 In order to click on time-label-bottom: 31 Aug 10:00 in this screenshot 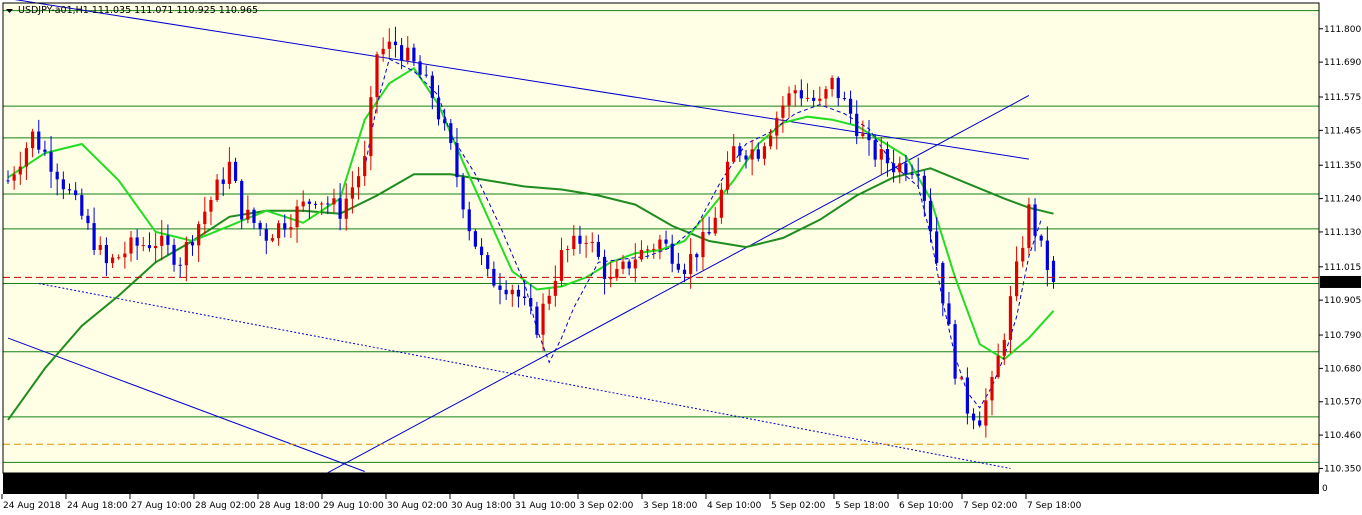, I will do `click(545, 506)`.